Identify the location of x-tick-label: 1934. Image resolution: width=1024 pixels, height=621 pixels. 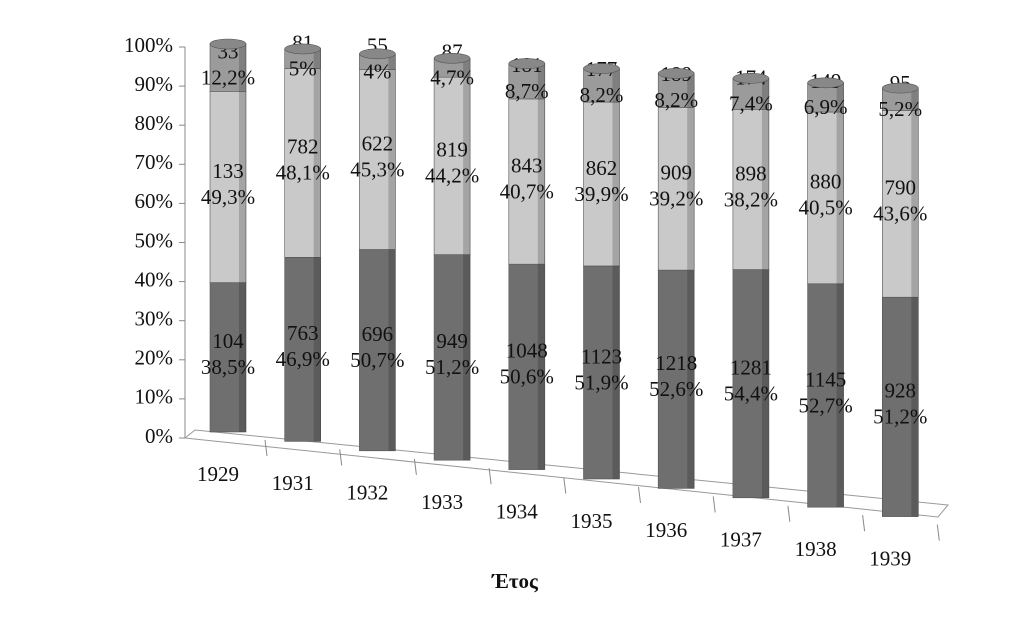
(517, 511).